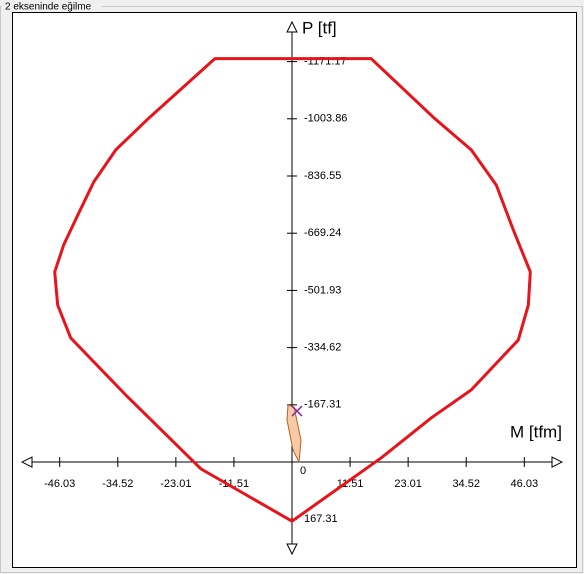 The width and height of the screenshot is (584, 574). Describe the element at coordinates (322, 348) in the screenshot. I see `y-tick-label: -334.62` at that location.